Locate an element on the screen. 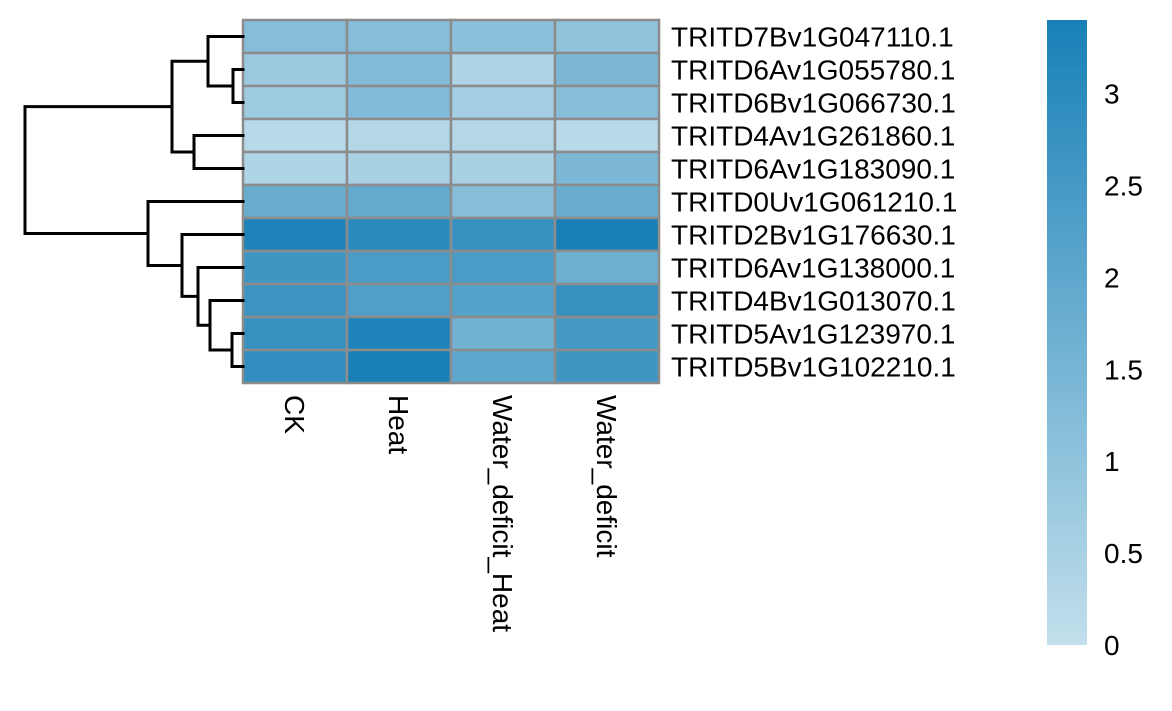 Image resolution: width=1172 pixels, height=711 pixels. legend-tick-label: 0 is located at coordinates (1112, 645).